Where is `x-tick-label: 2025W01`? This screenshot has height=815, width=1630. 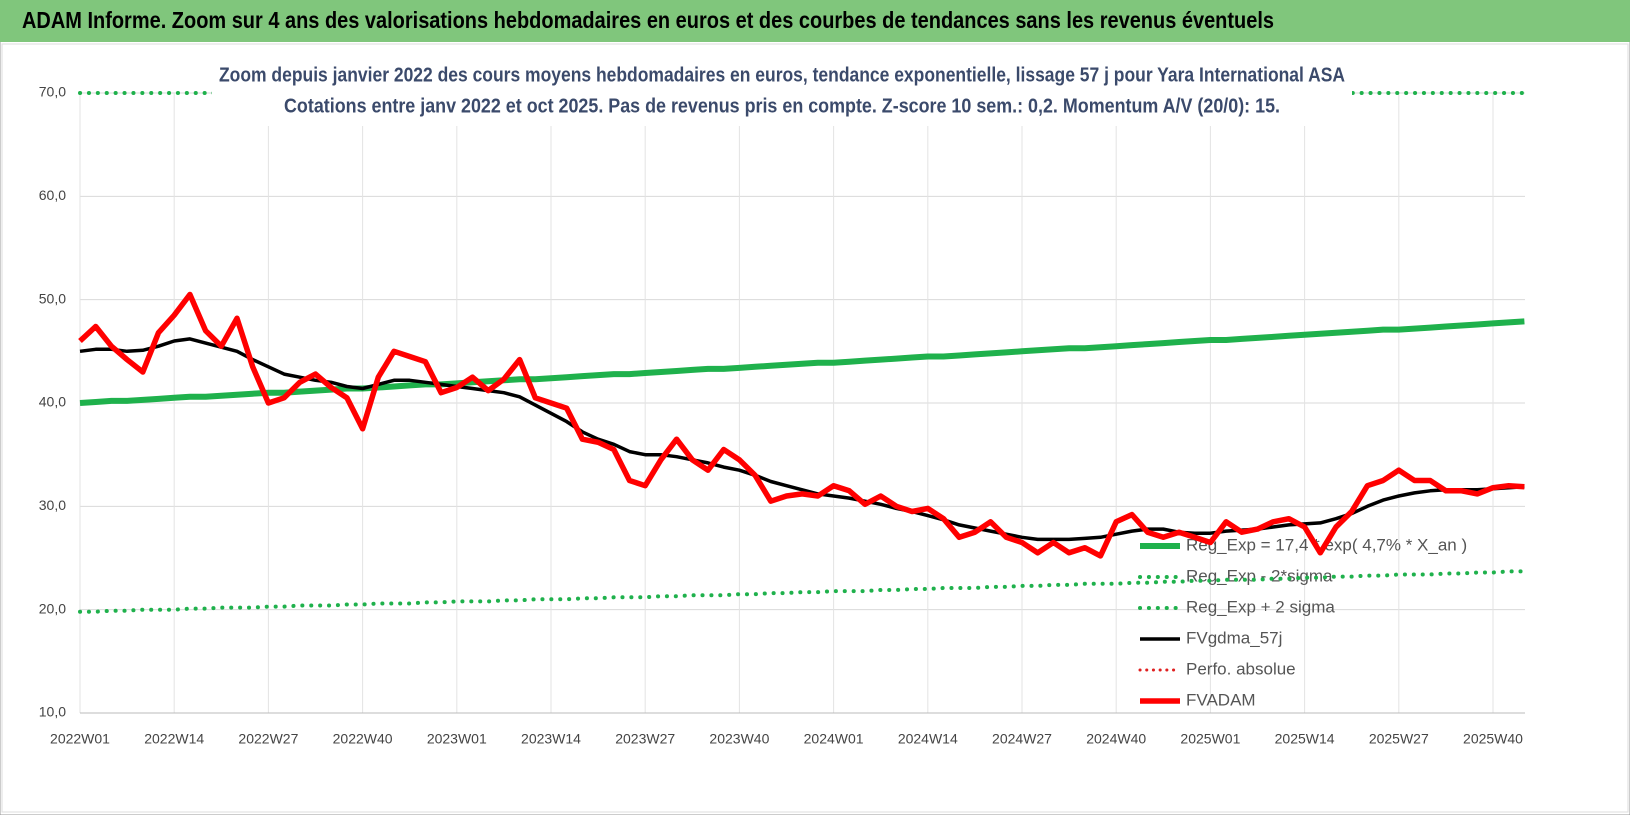
x-tick-label: 2025W01 is located at coordinates (1210, 739).